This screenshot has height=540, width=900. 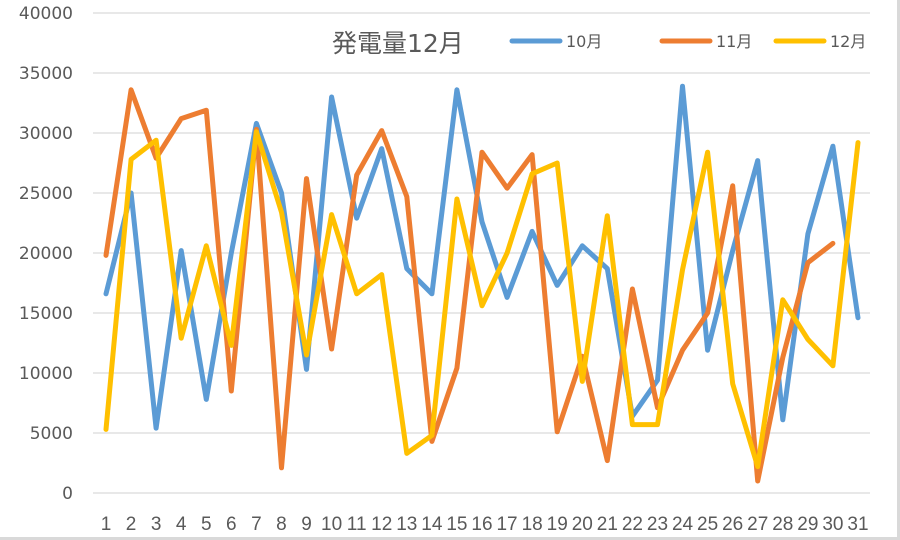 I want to click on legend-label: 12月, so click(x=848, y=41).